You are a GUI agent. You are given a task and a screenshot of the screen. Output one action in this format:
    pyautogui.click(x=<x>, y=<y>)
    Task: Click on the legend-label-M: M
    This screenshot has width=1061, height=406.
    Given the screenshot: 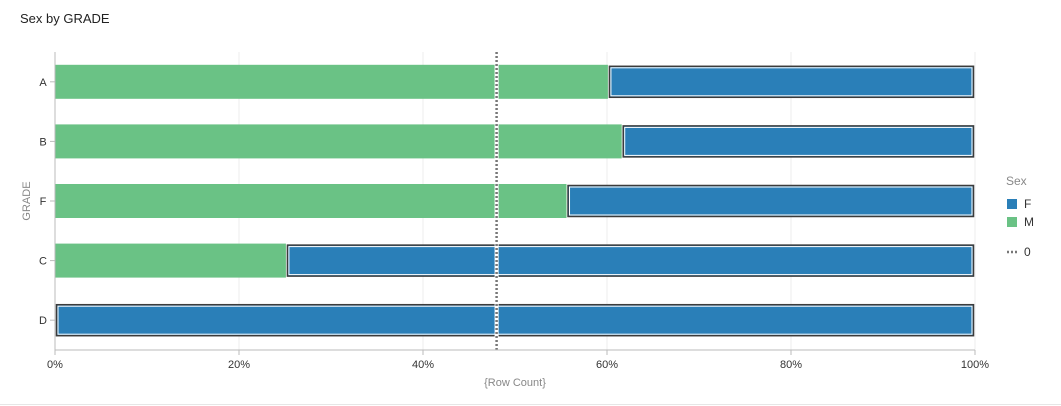 What is the action you would take?
    pyautogui.click(x=1029, y=222)
    